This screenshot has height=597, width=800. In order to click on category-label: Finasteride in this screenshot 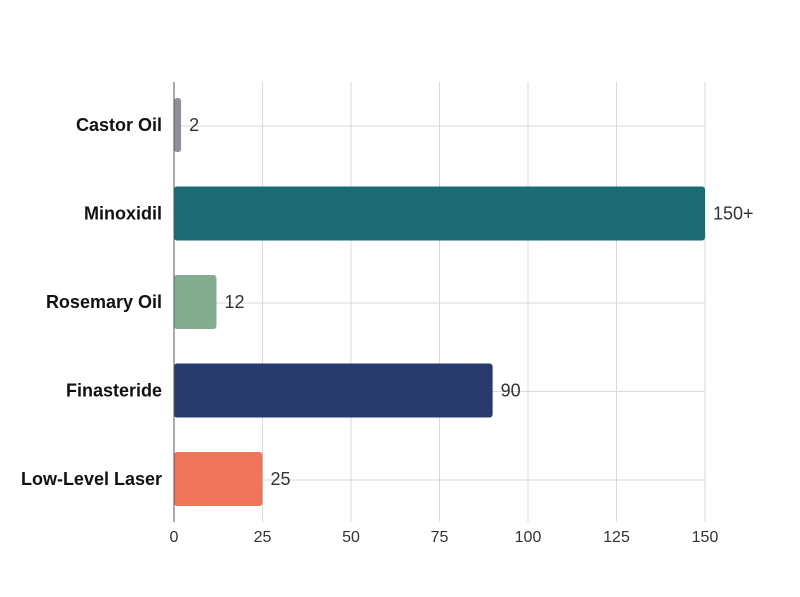, I will do `click(114, 391)`.